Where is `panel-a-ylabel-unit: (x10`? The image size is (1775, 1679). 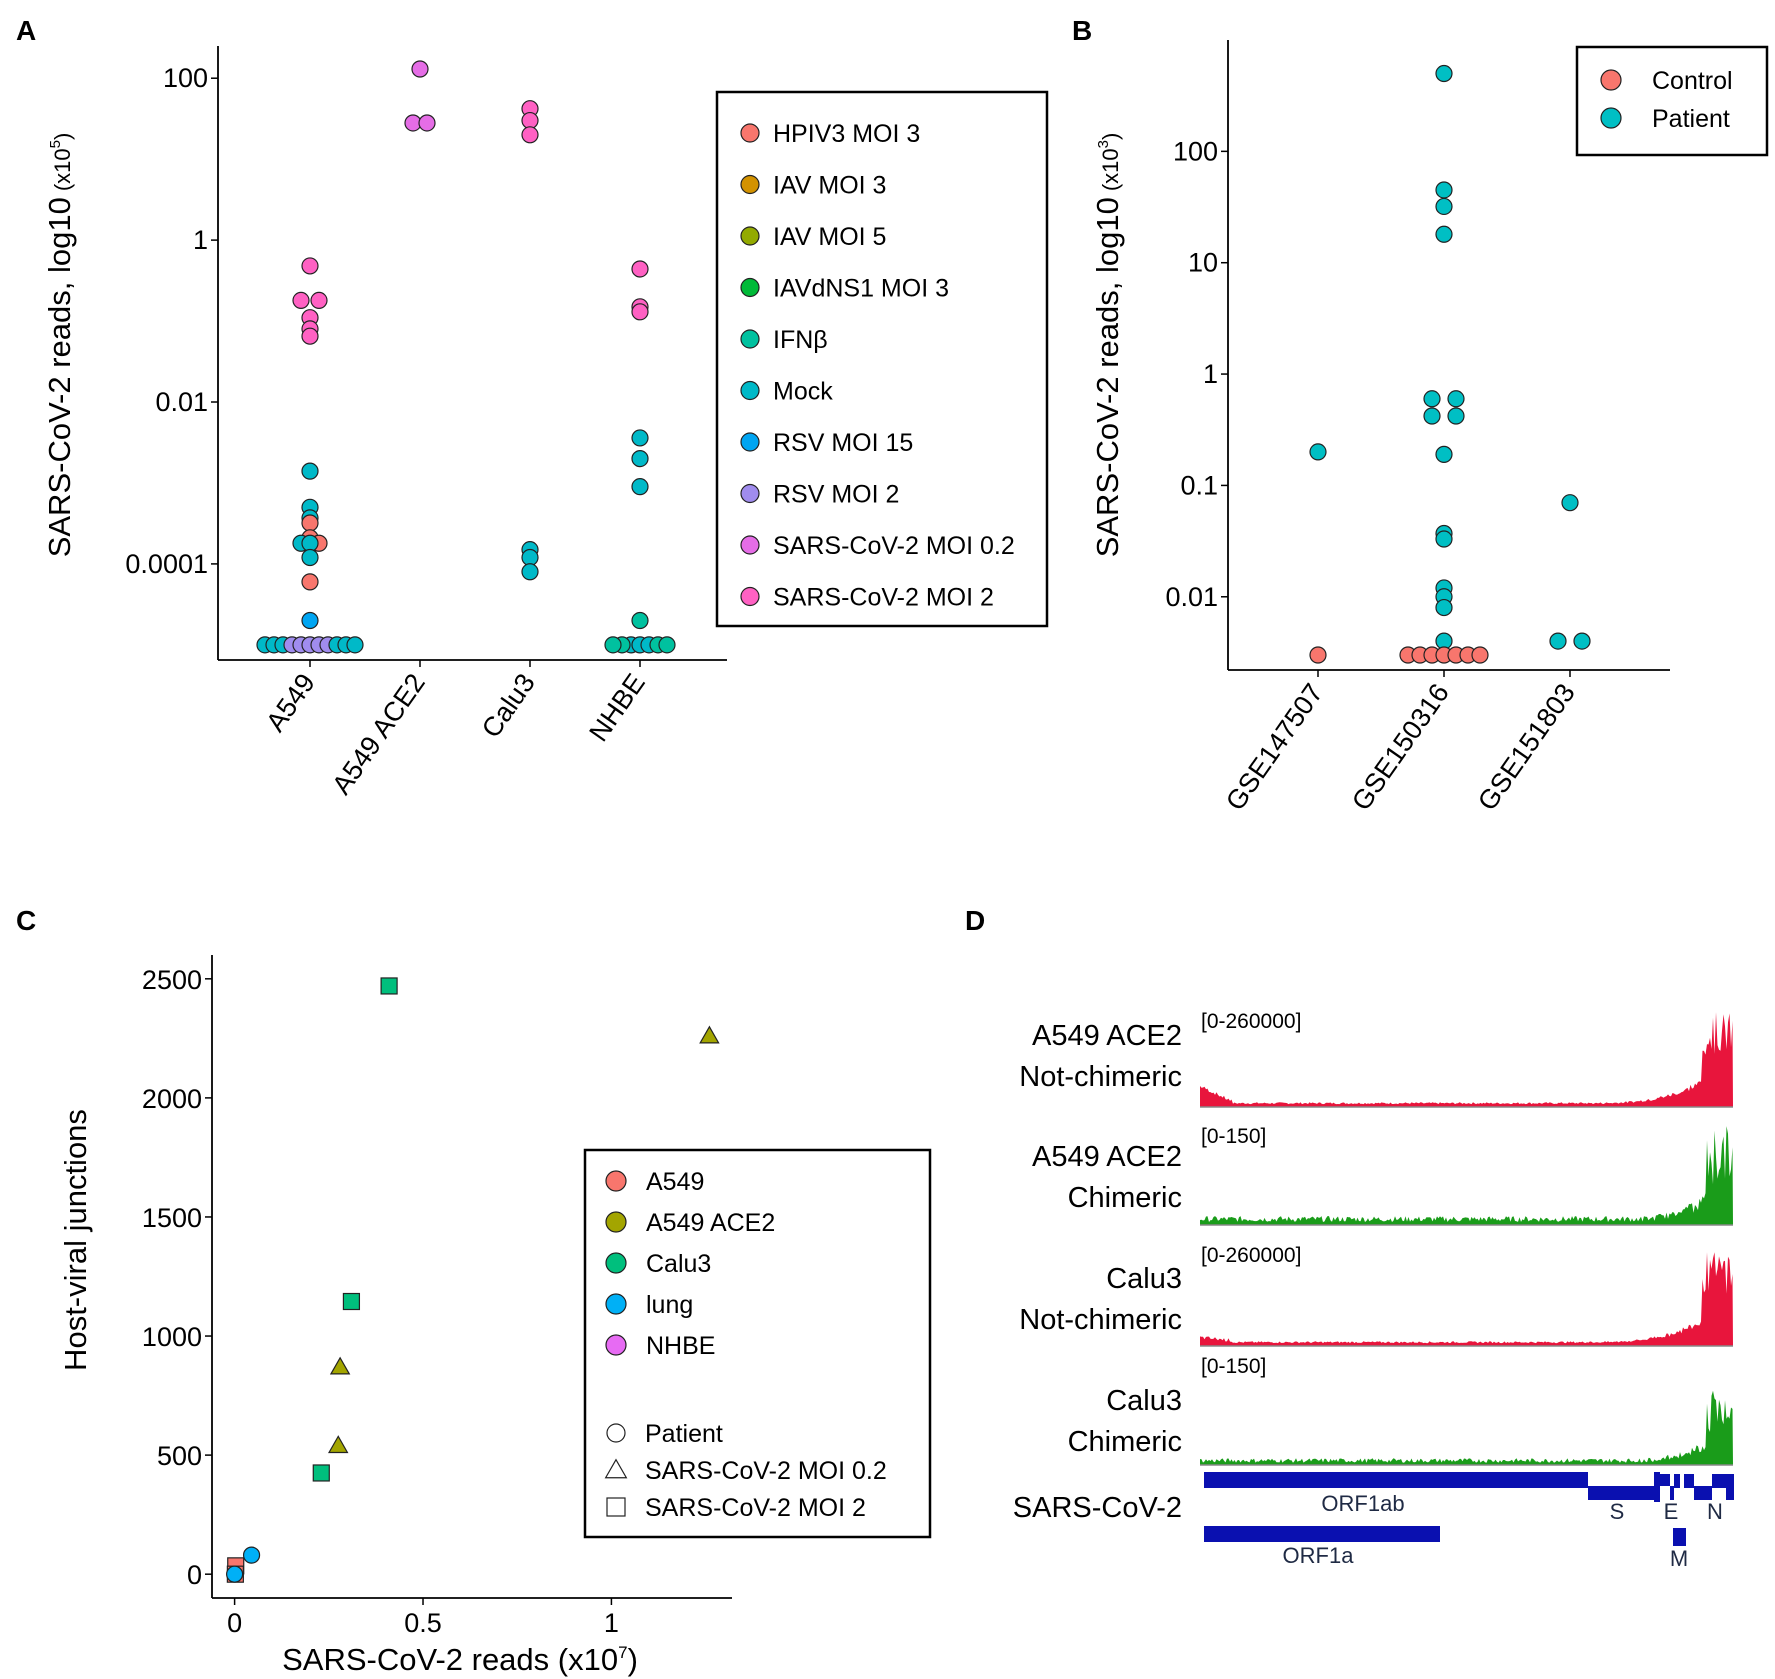 panel-a-ylabel-unit: (x10 is located at coordinates (62, 169).